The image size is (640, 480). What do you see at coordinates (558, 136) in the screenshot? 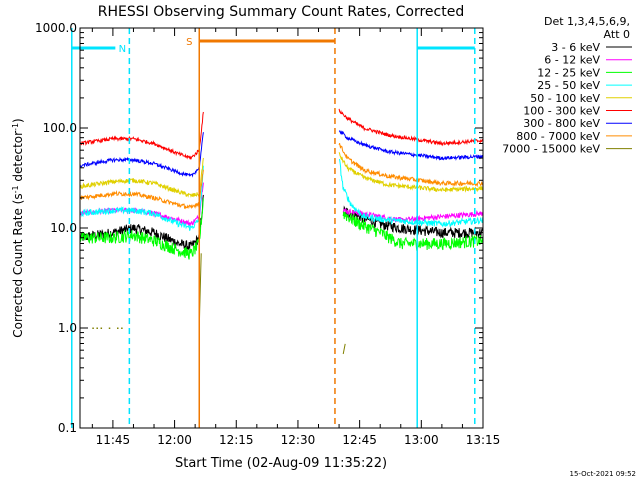
I see `legend-item-8-label: 800 - 7000 keV` at bounding box center [558, 136].